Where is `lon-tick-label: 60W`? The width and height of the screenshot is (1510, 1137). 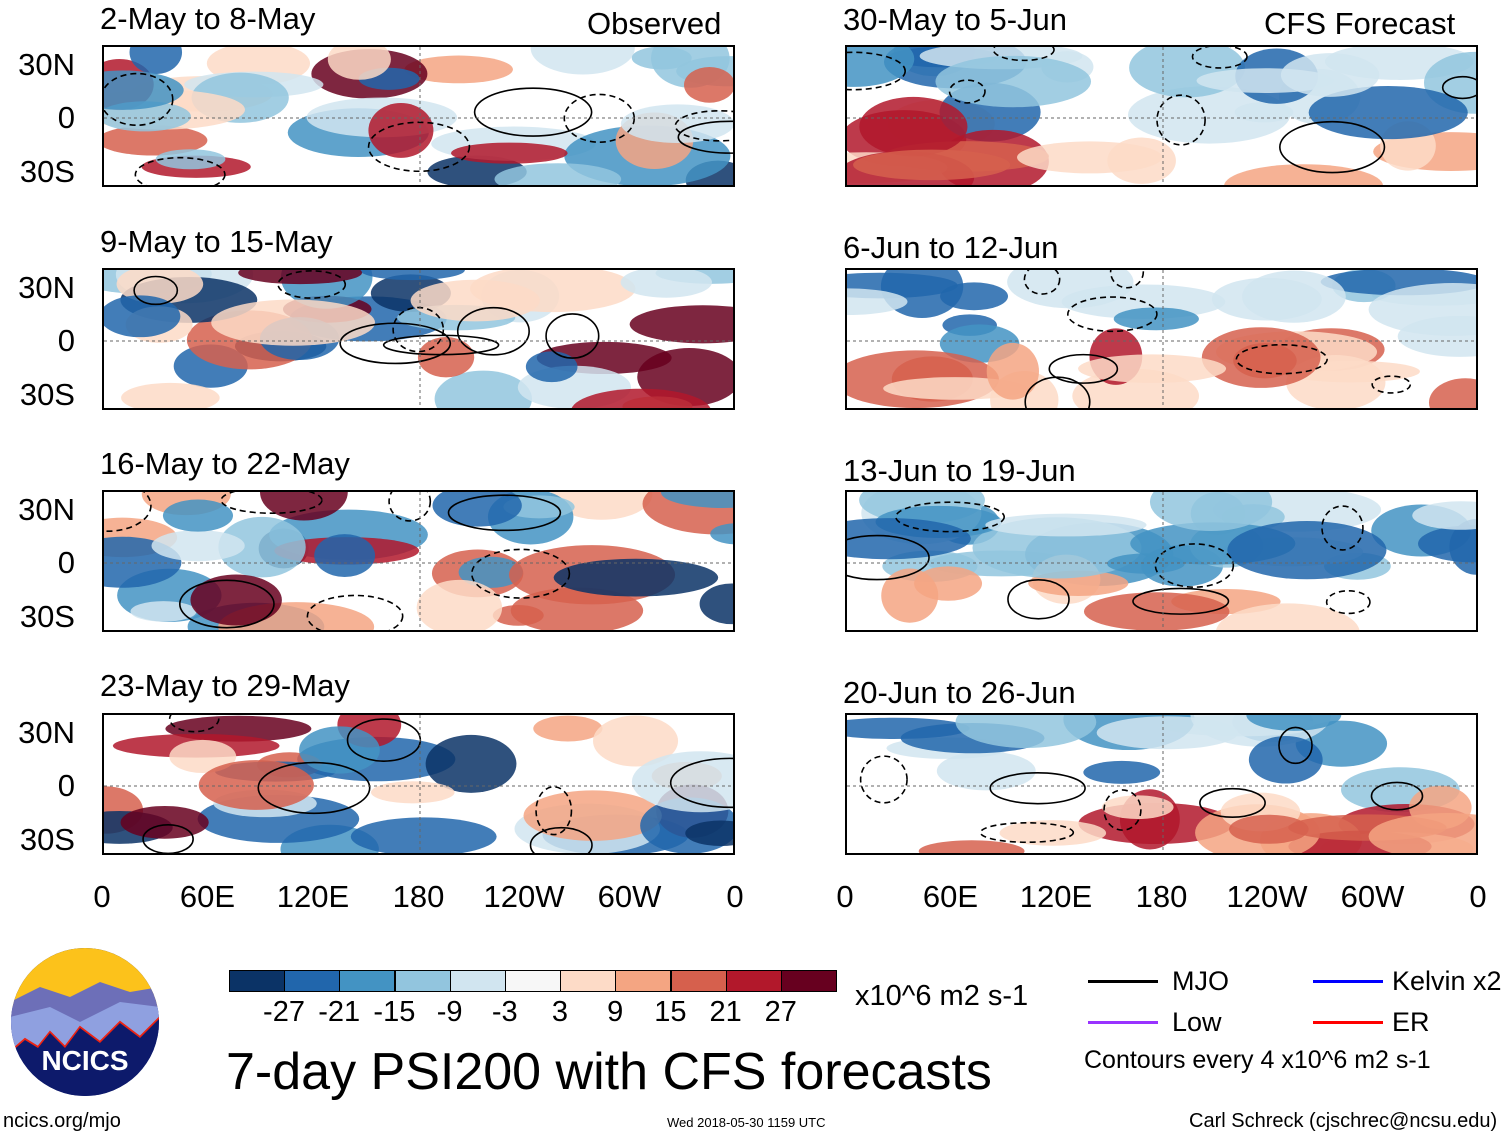 lon-tick-label: 60W is located at coordinates (629, 896).